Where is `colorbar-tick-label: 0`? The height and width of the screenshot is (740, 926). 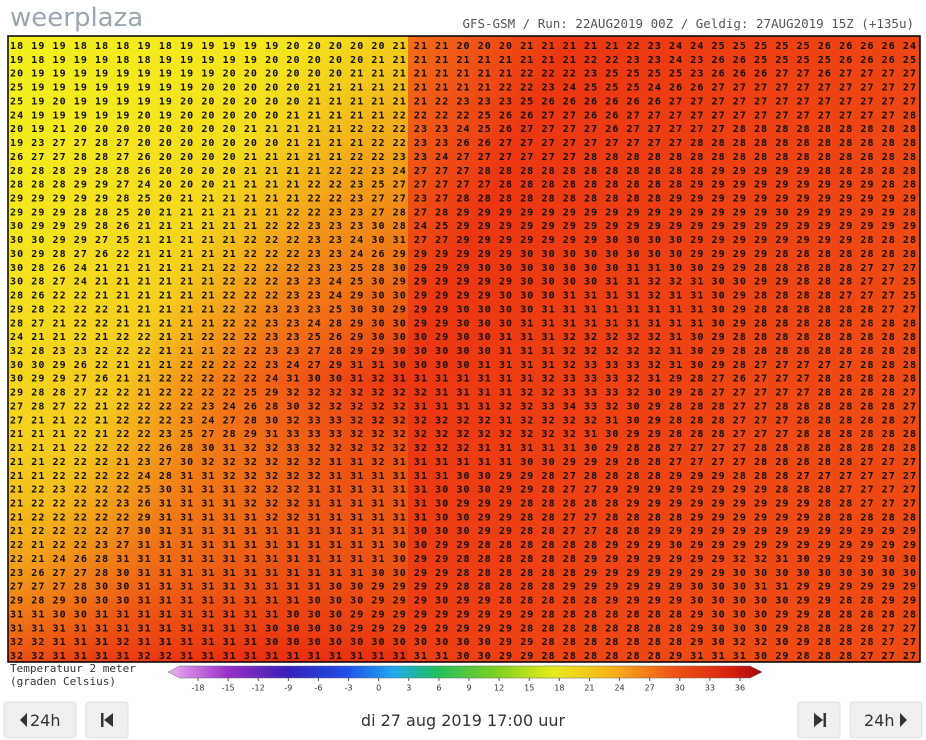 colorbar-tick-label: 0 is located at coordinates (378, 688).